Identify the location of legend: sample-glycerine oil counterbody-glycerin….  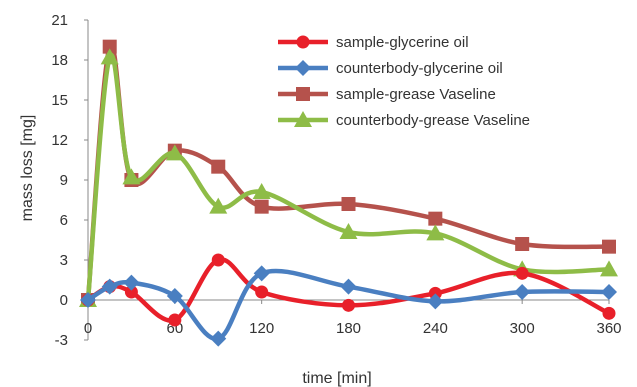
(404, 81).